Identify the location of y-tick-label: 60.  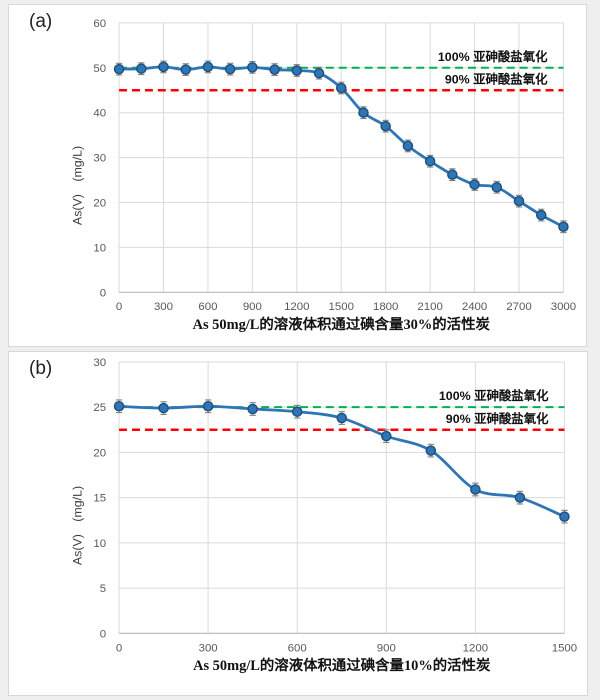
(99, 24).